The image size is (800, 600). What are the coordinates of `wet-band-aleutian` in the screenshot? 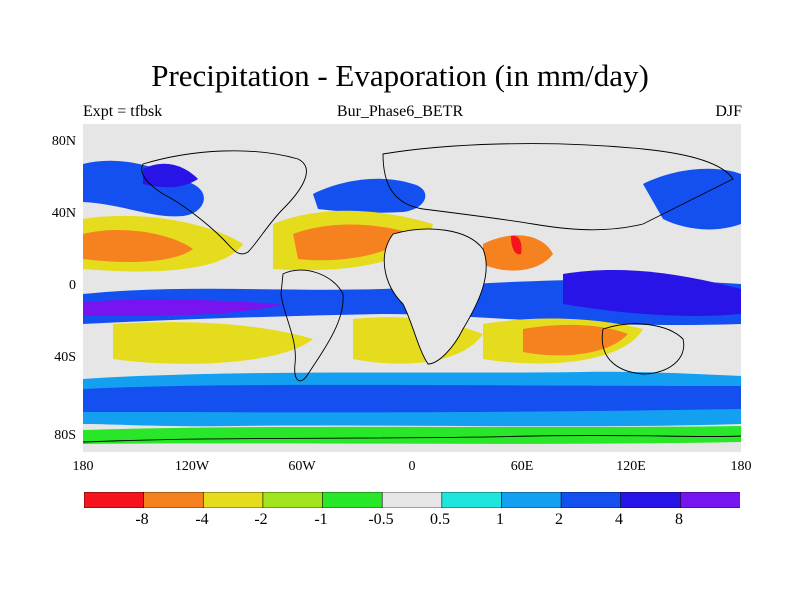 It's located at (170, 175).